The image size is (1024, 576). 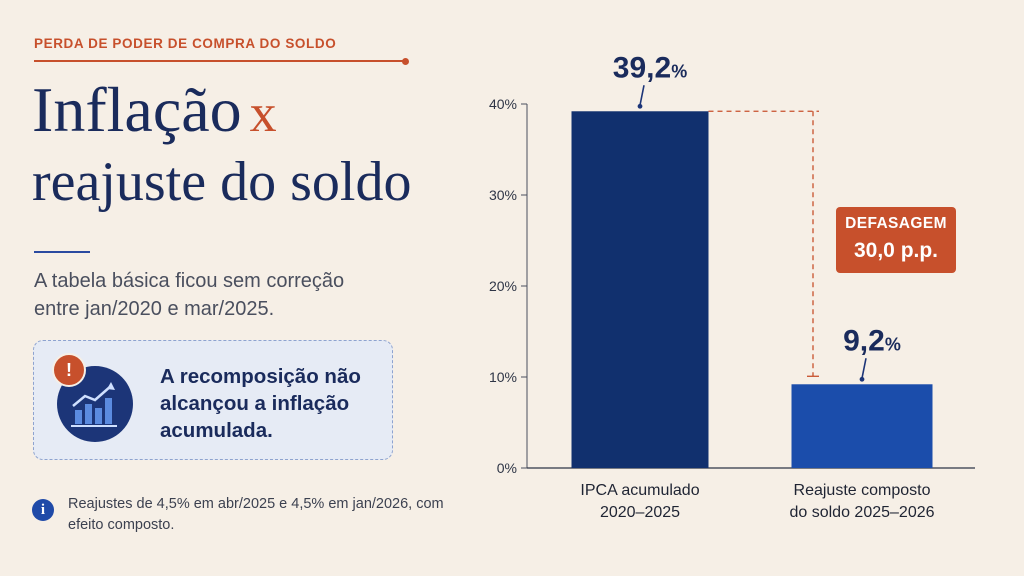 I want to click on gap-annotation: DEFASAGEM 30,0 p.p., so click(x=896, y=240).